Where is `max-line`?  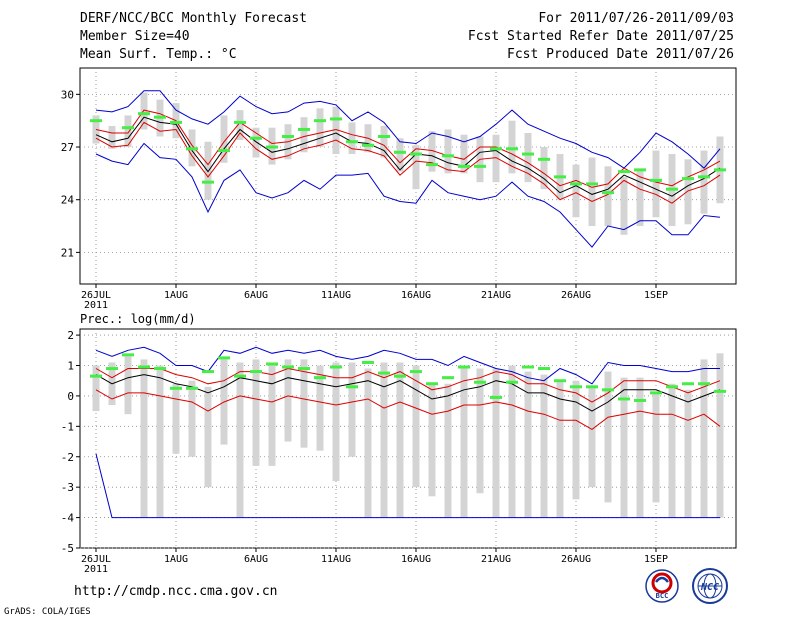
max-line is located at coordinates (407, 365).